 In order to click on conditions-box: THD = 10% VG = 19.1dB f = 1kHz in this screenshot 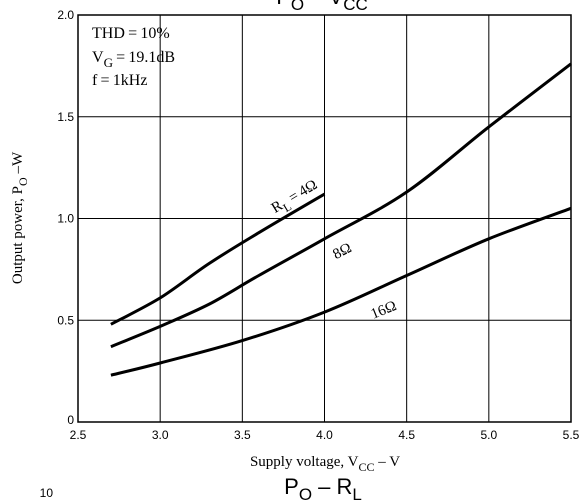, I will do `click(133, 57)`.